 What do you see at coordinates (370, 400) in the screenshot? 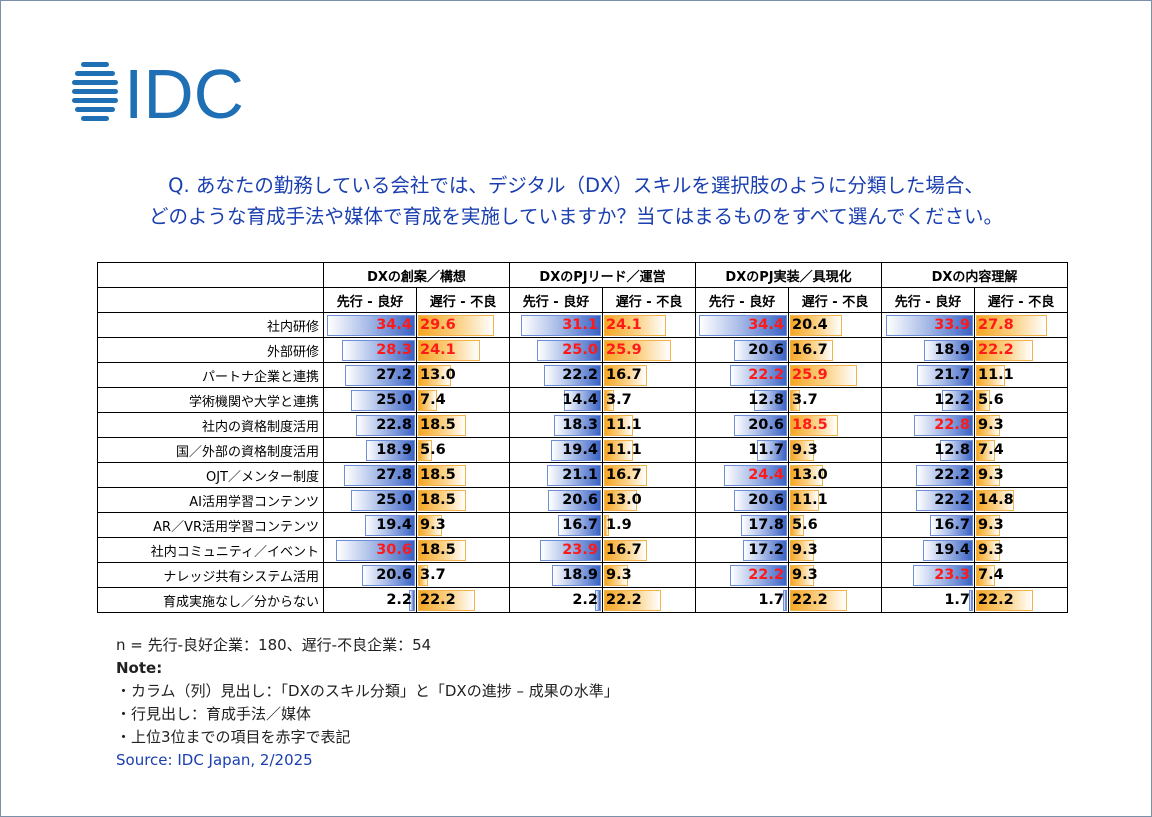
I see `lead-value-cell: 25.0` at bounding box center [370, 400].